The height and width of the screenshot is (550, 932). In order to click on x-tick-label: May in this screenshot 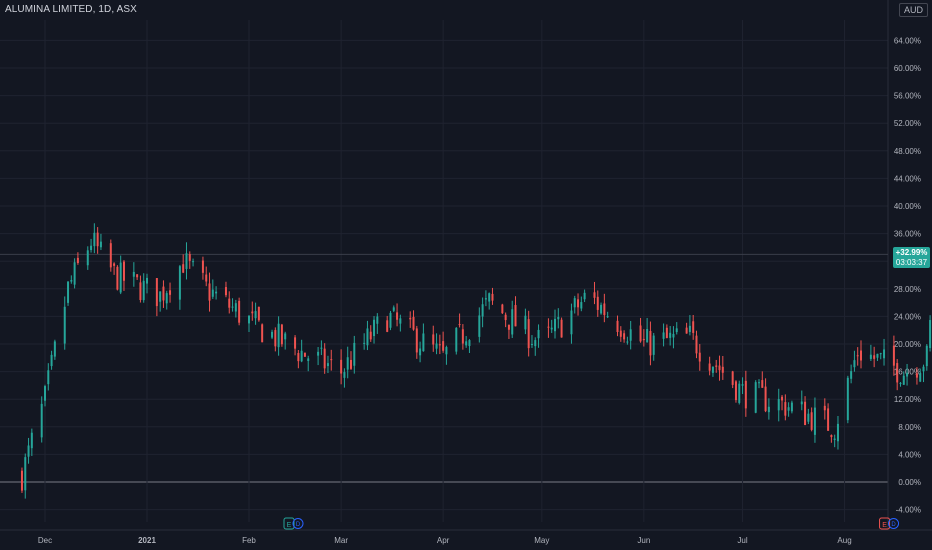, I will do `click(541, 540)`.